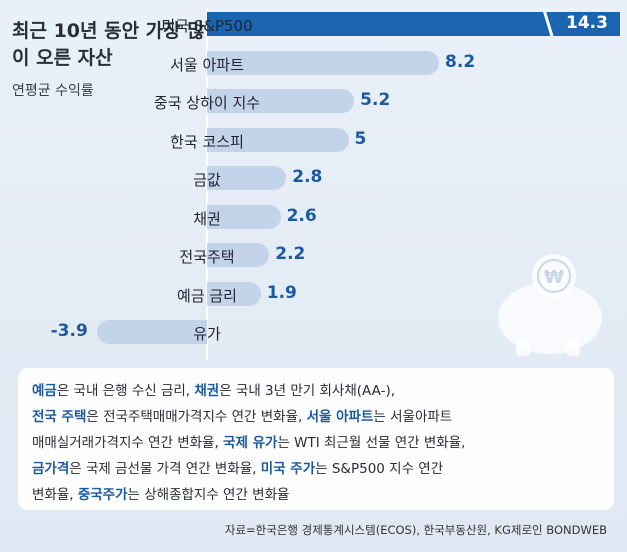 The height and width of the screenshot is (552, 627). I want to click on category-label-4: 금값, so click(207, 180).